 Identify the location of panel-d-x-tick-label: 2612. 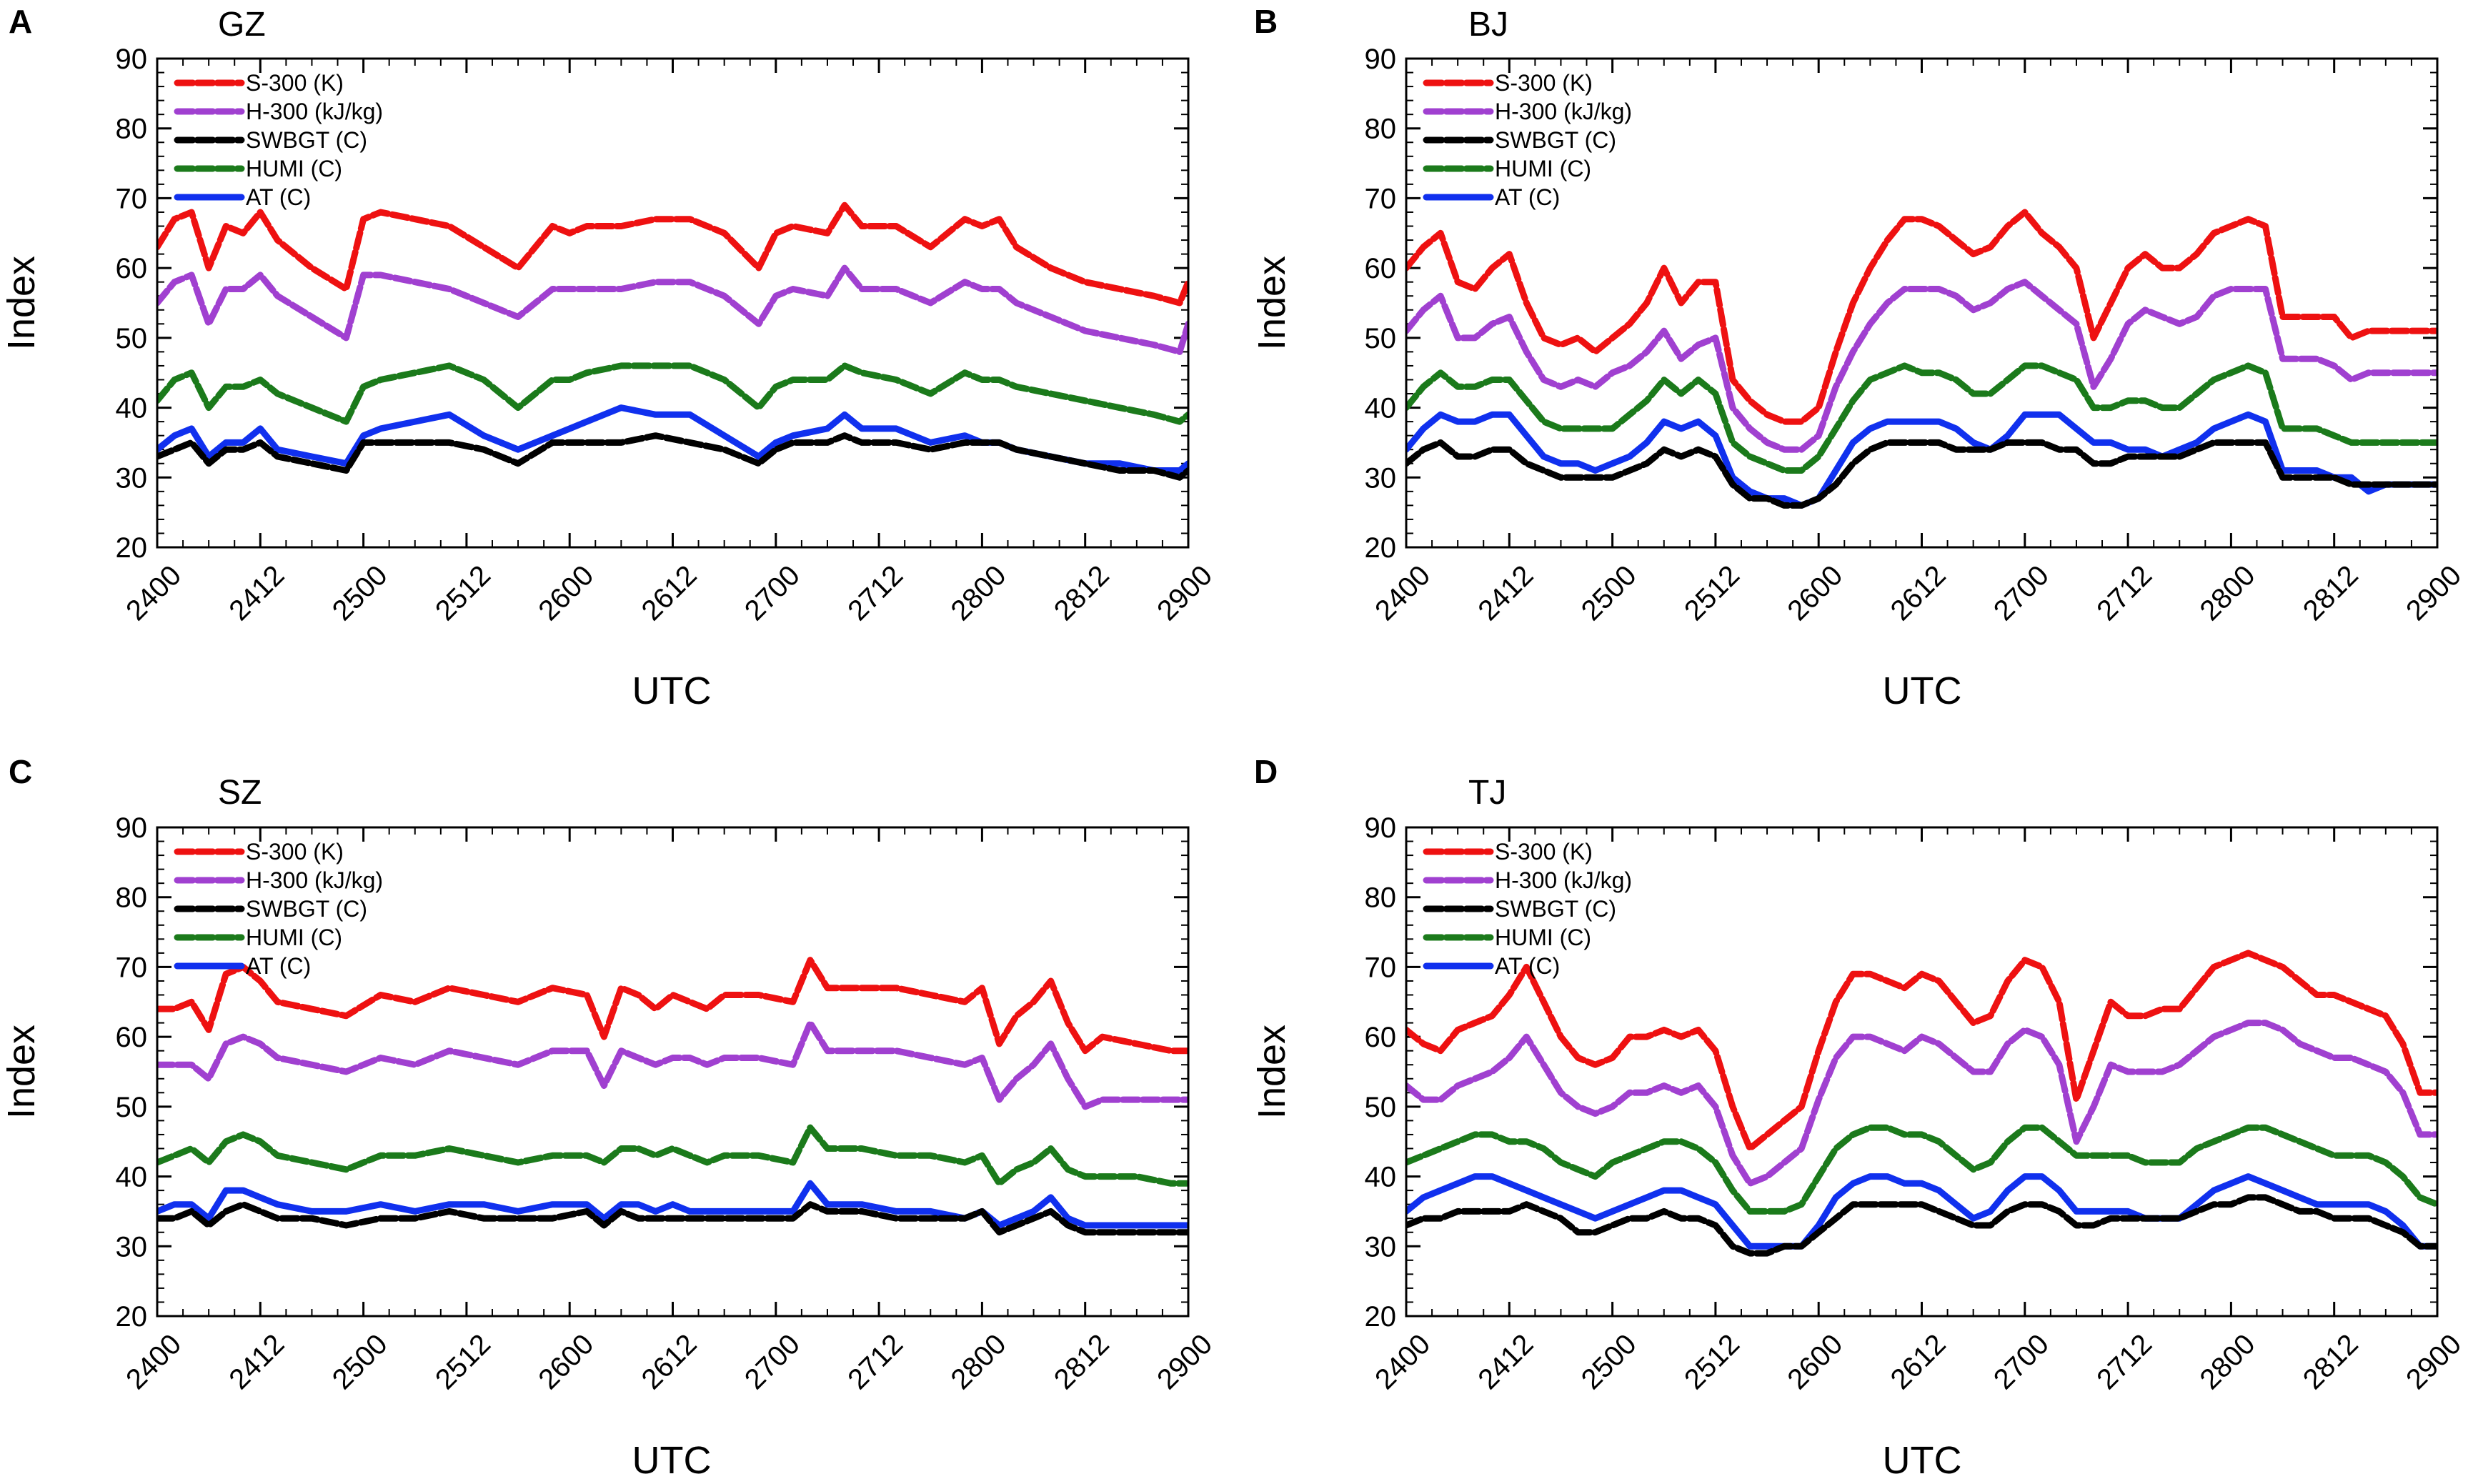
(1918, 1362).